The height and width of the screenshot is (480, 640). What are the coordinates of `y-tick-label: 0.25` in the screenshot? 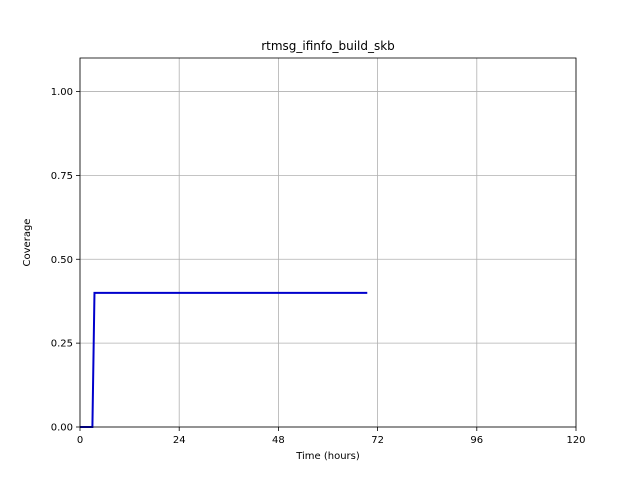 It's located at (62, 344).